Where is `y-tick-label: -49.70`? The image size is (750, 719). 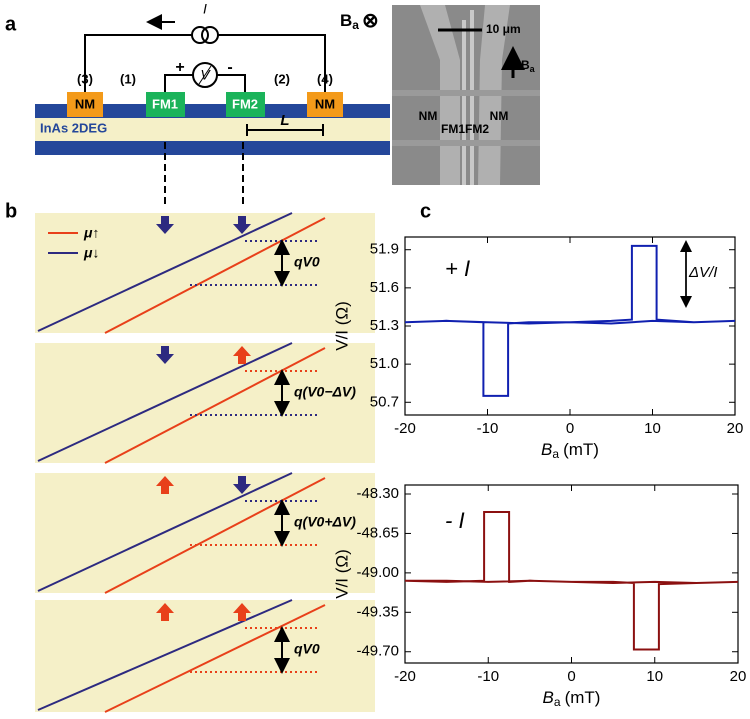
y-tick-label: -49.70 is located at coordinates (377, 651).